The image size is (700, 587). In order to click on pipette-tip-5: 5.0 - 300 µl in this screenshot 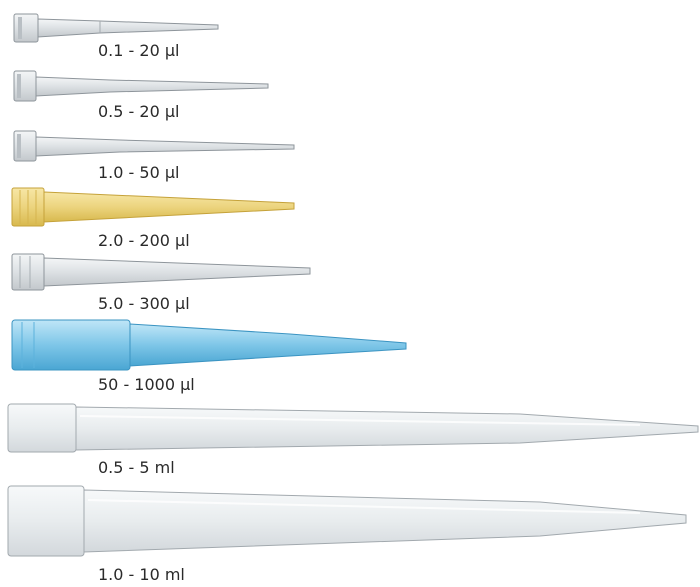, I will do `click(161, 283)`.